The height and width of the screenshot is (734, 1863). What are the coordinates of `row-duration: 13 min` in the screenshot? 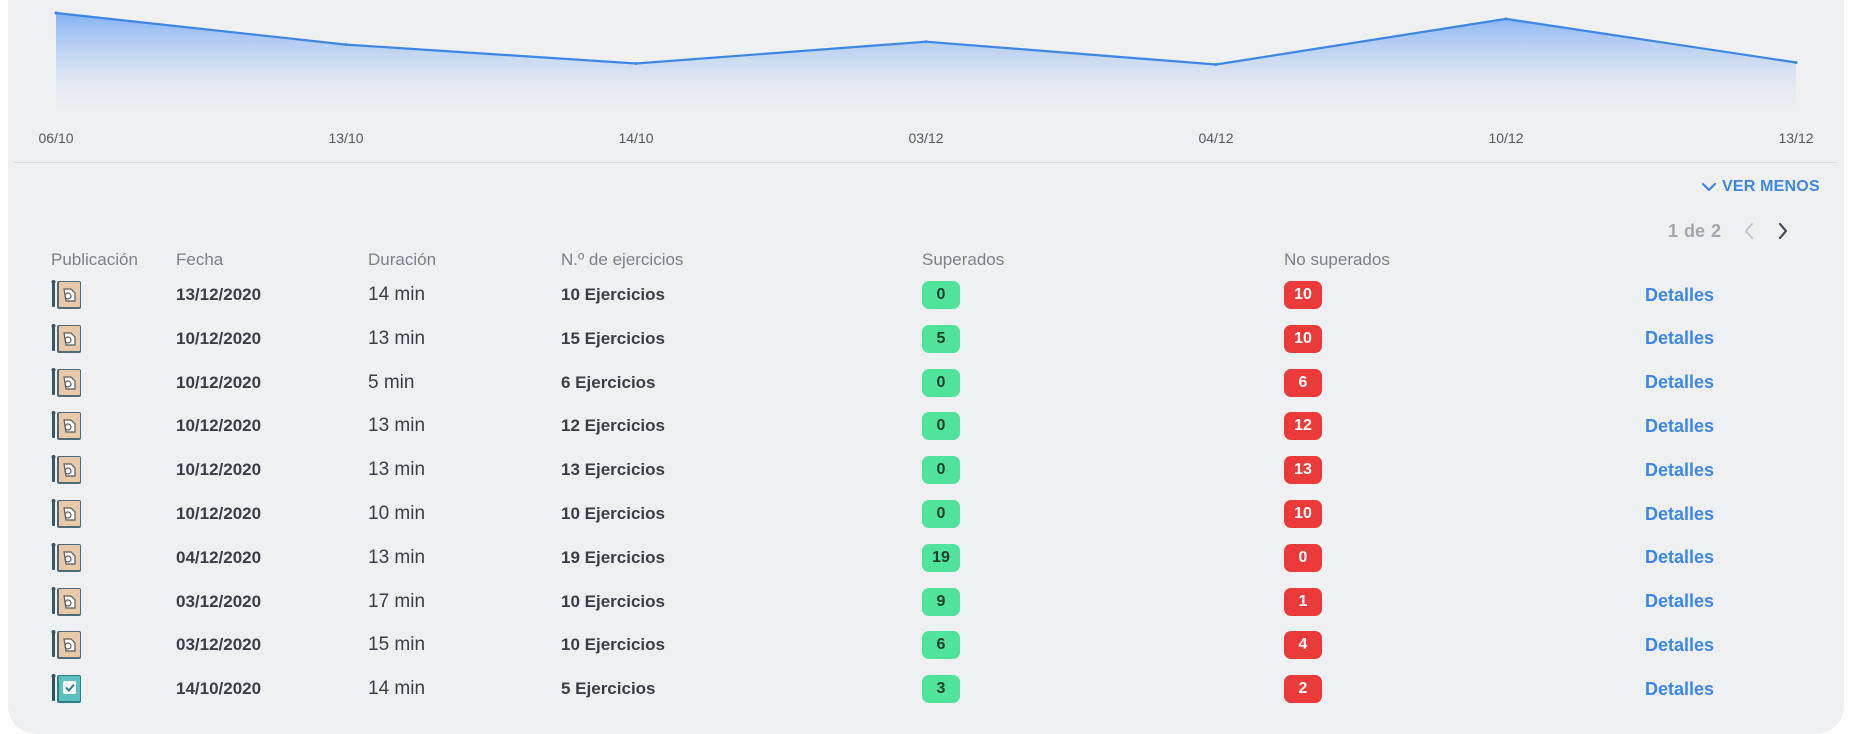 It's located at (397, 426).